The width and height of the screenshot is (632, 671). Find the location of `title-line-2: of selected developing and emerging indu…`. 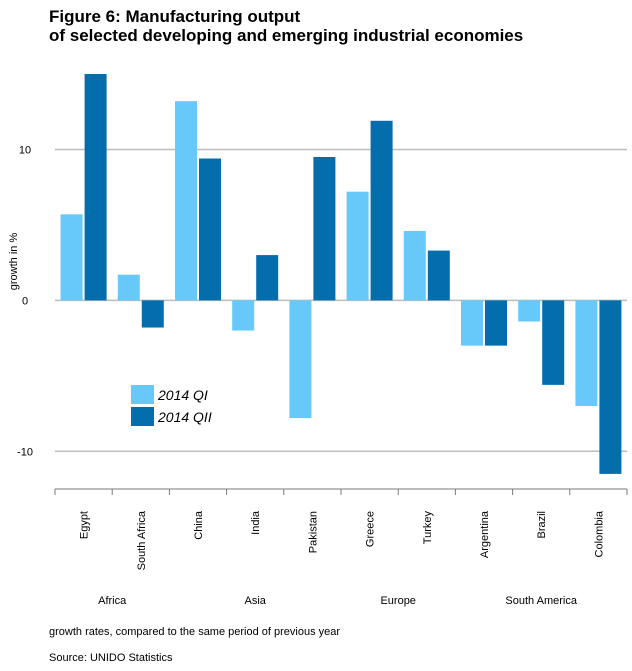

title-line-2: of selected developing and emerging indu… is located at coordinates (286, 35).